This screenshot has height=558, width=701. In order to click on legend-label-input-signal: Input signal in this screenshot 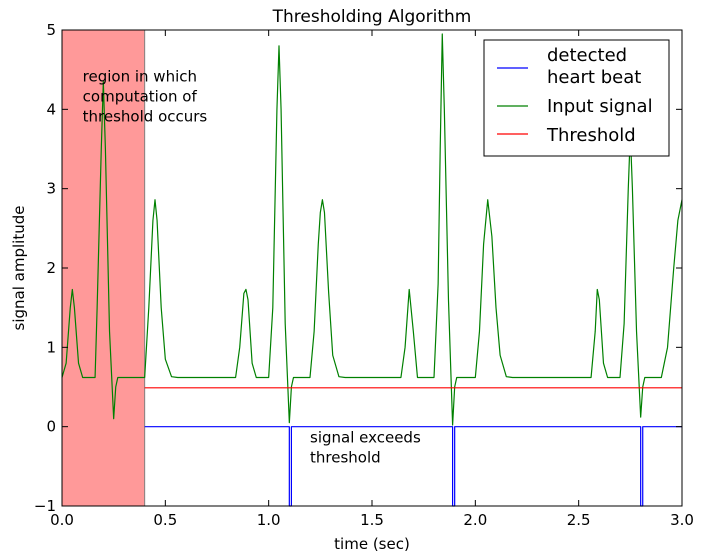, I will do `click(600, 106)`.